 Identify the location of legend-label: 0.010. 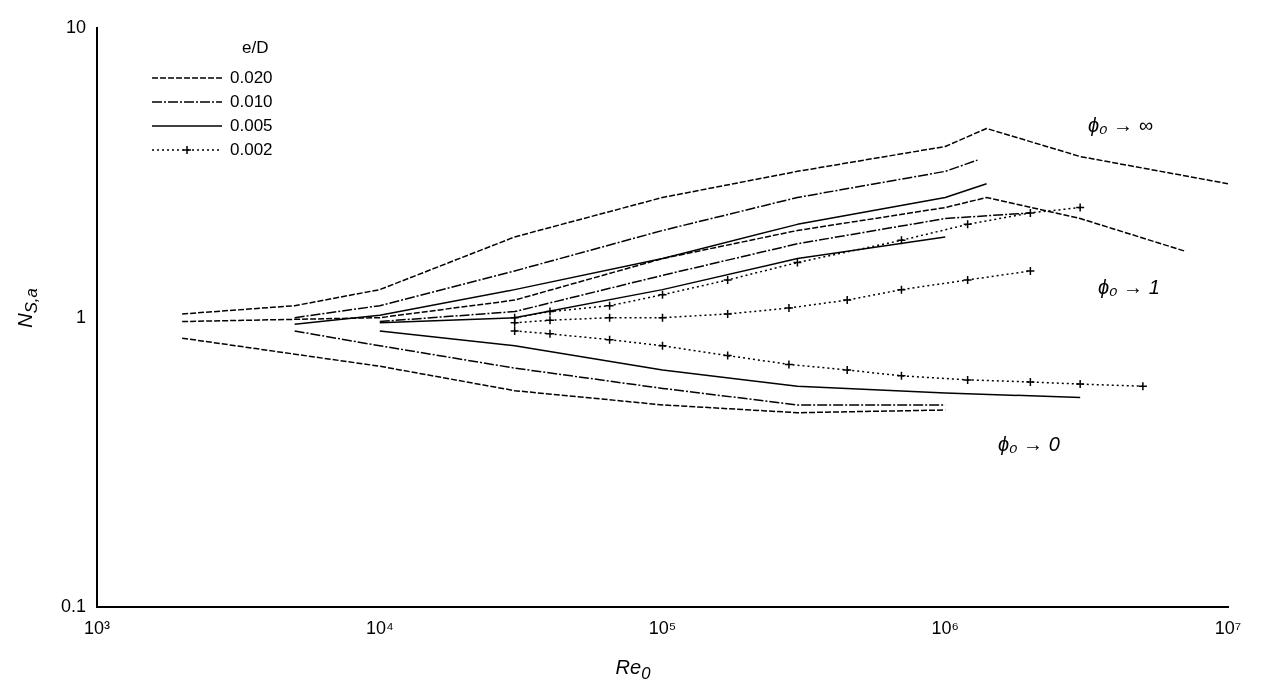
(251, 101).